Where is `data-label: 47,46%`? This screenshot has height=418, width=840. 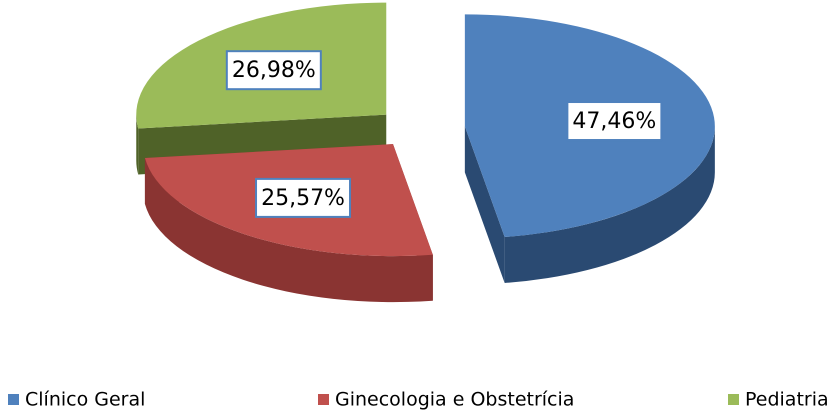 data-label: 47,46% is located at coordinates (614, 121).